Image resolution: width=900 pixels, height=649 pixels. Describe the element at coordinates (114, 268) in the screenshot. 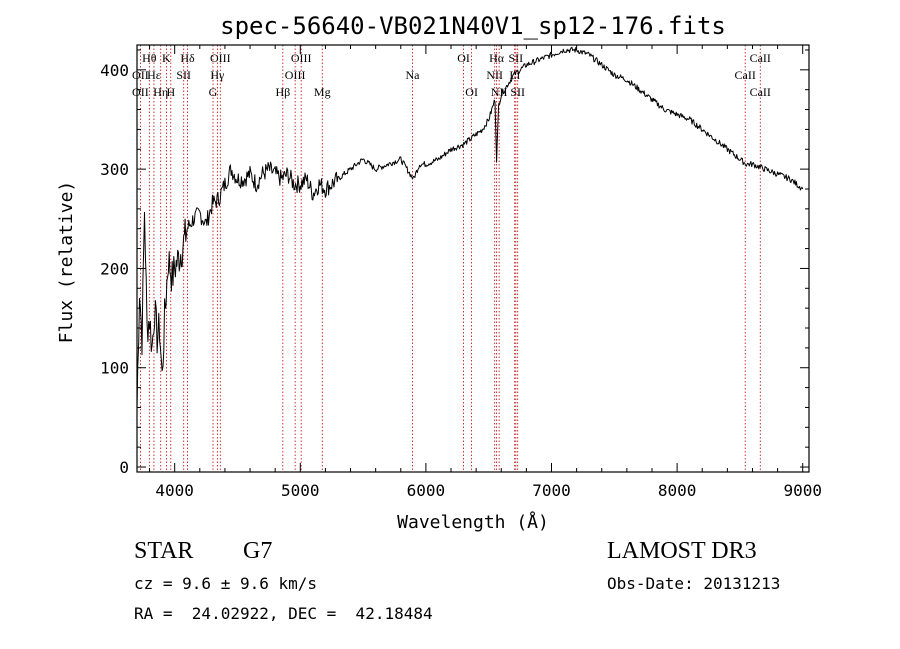

I see `y-tick-label: 200` at that location.